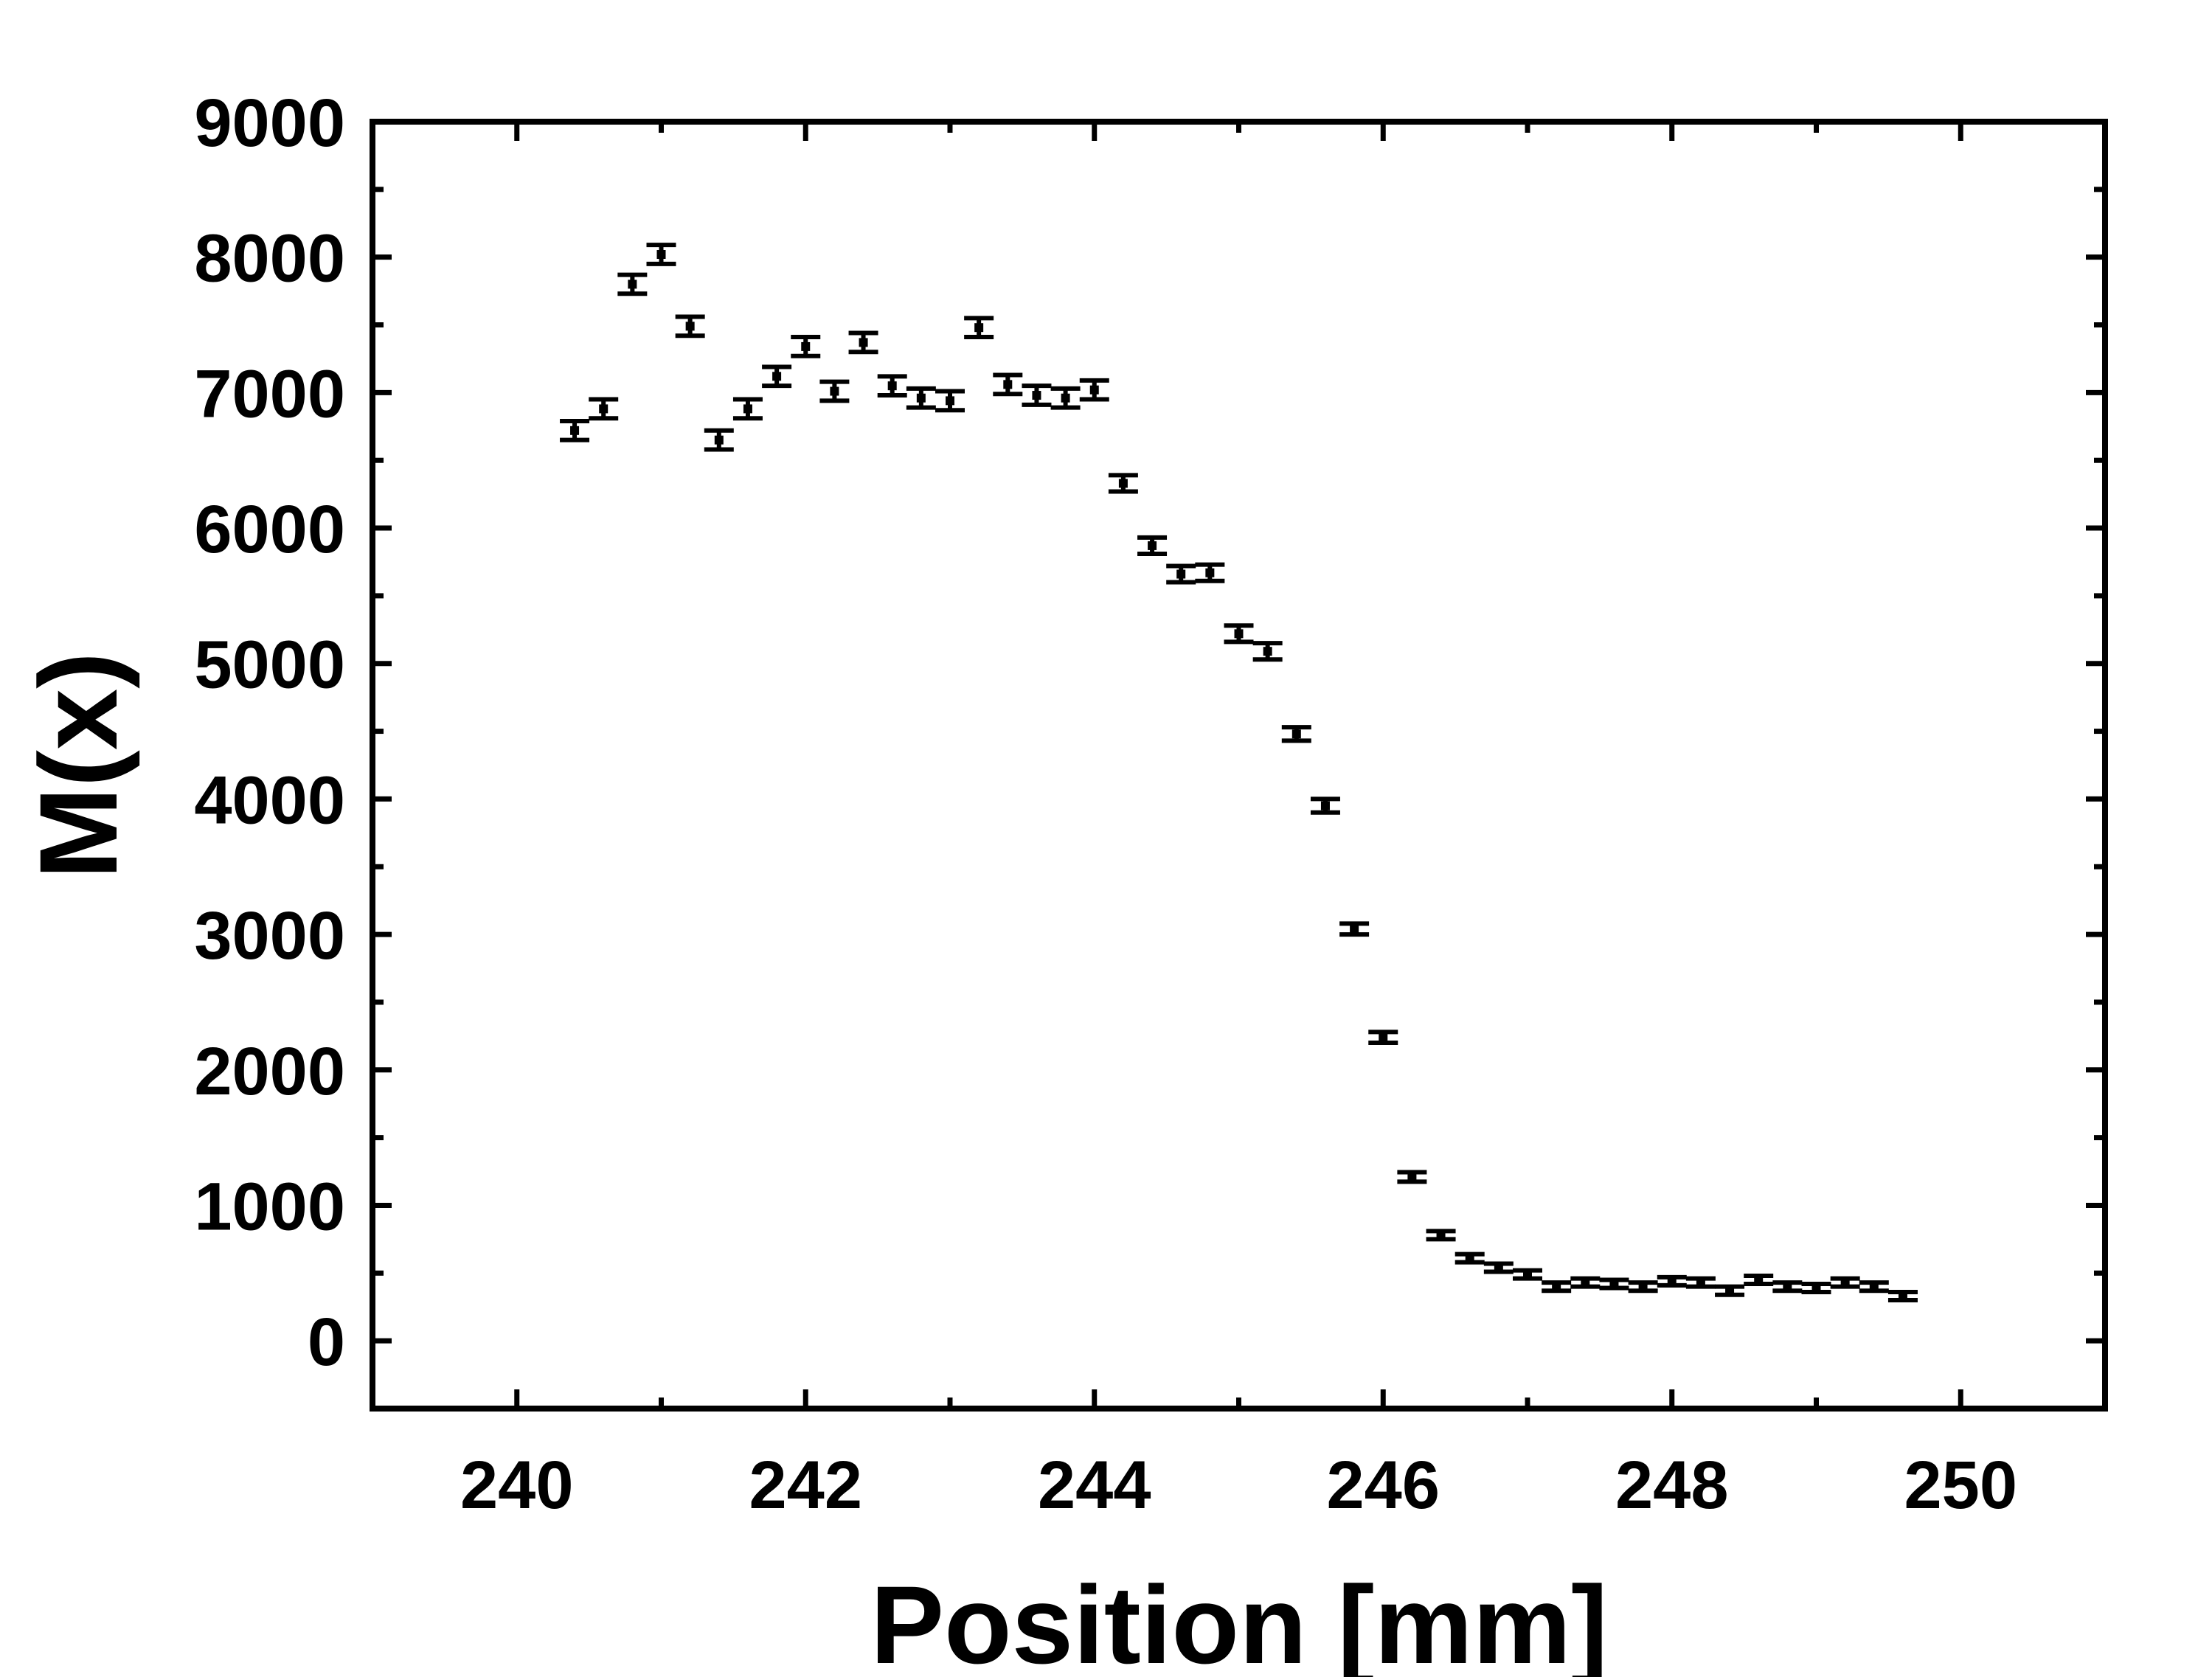 Image resolution: width=2212 pixels, height=1677 pixels. What do you see at coordinates (1961, 1485) in the screenshot?
I see `x-tick-label: 250` at bounding box center [1961, 1485].